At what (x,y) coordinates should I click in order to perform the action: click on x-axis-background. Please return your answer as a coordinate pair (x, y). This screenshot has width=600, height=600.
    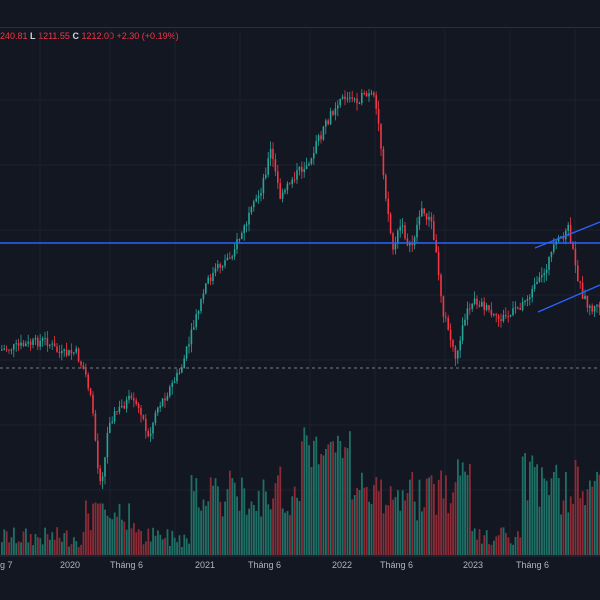
    Looking at the image, I should click on (300, 578).